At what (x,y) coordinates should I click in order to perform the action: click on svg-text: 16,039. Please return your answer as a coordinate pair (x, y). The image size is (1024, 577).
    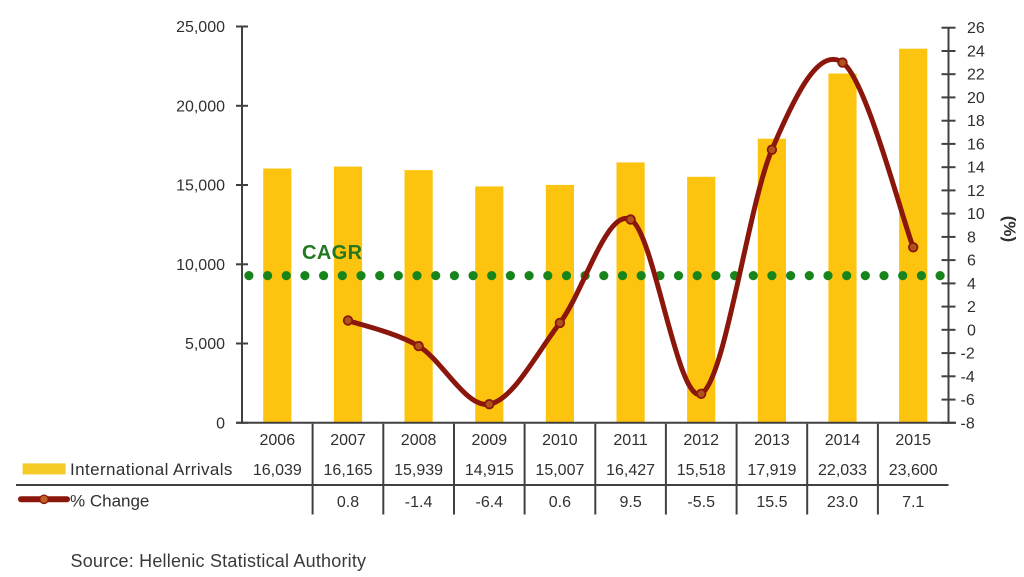
    Looking at the image, I should click on (277, 470).